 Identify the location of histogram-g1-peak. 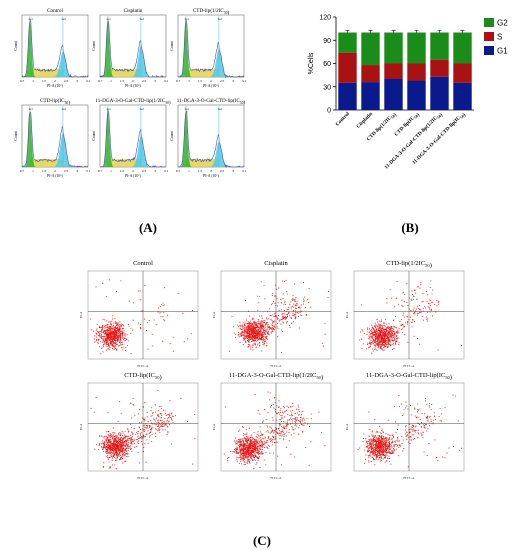
(110, 49).